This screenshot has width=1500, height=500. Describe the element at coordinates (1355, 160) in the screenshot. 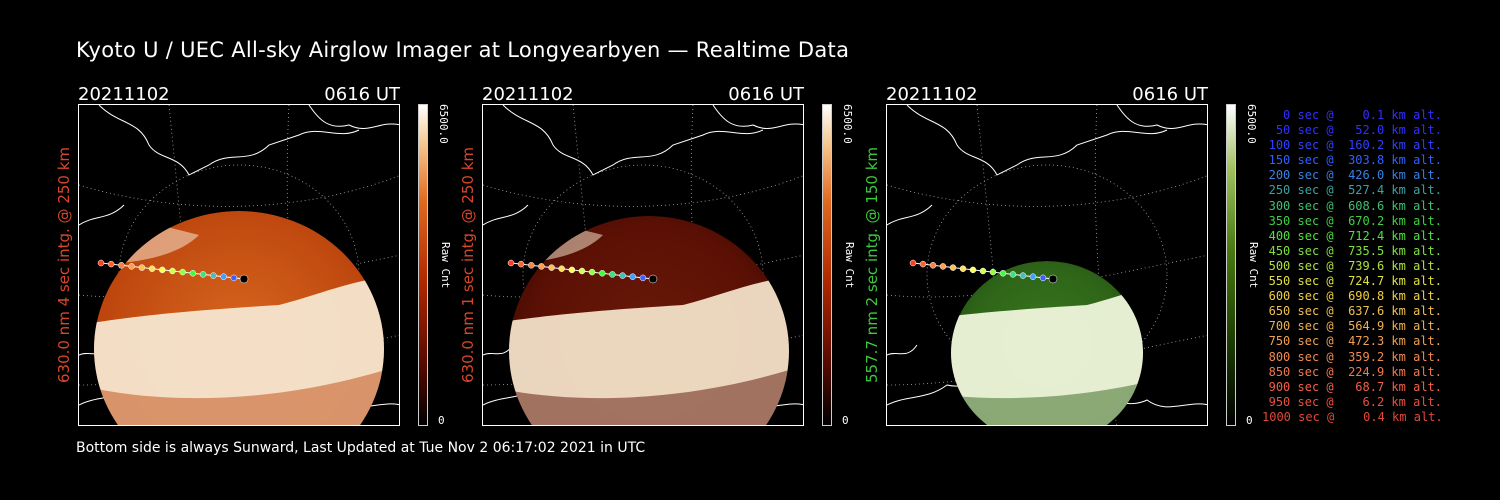

I see `legend-entry: 150 sec @ 303.8 km alt.` at that location.